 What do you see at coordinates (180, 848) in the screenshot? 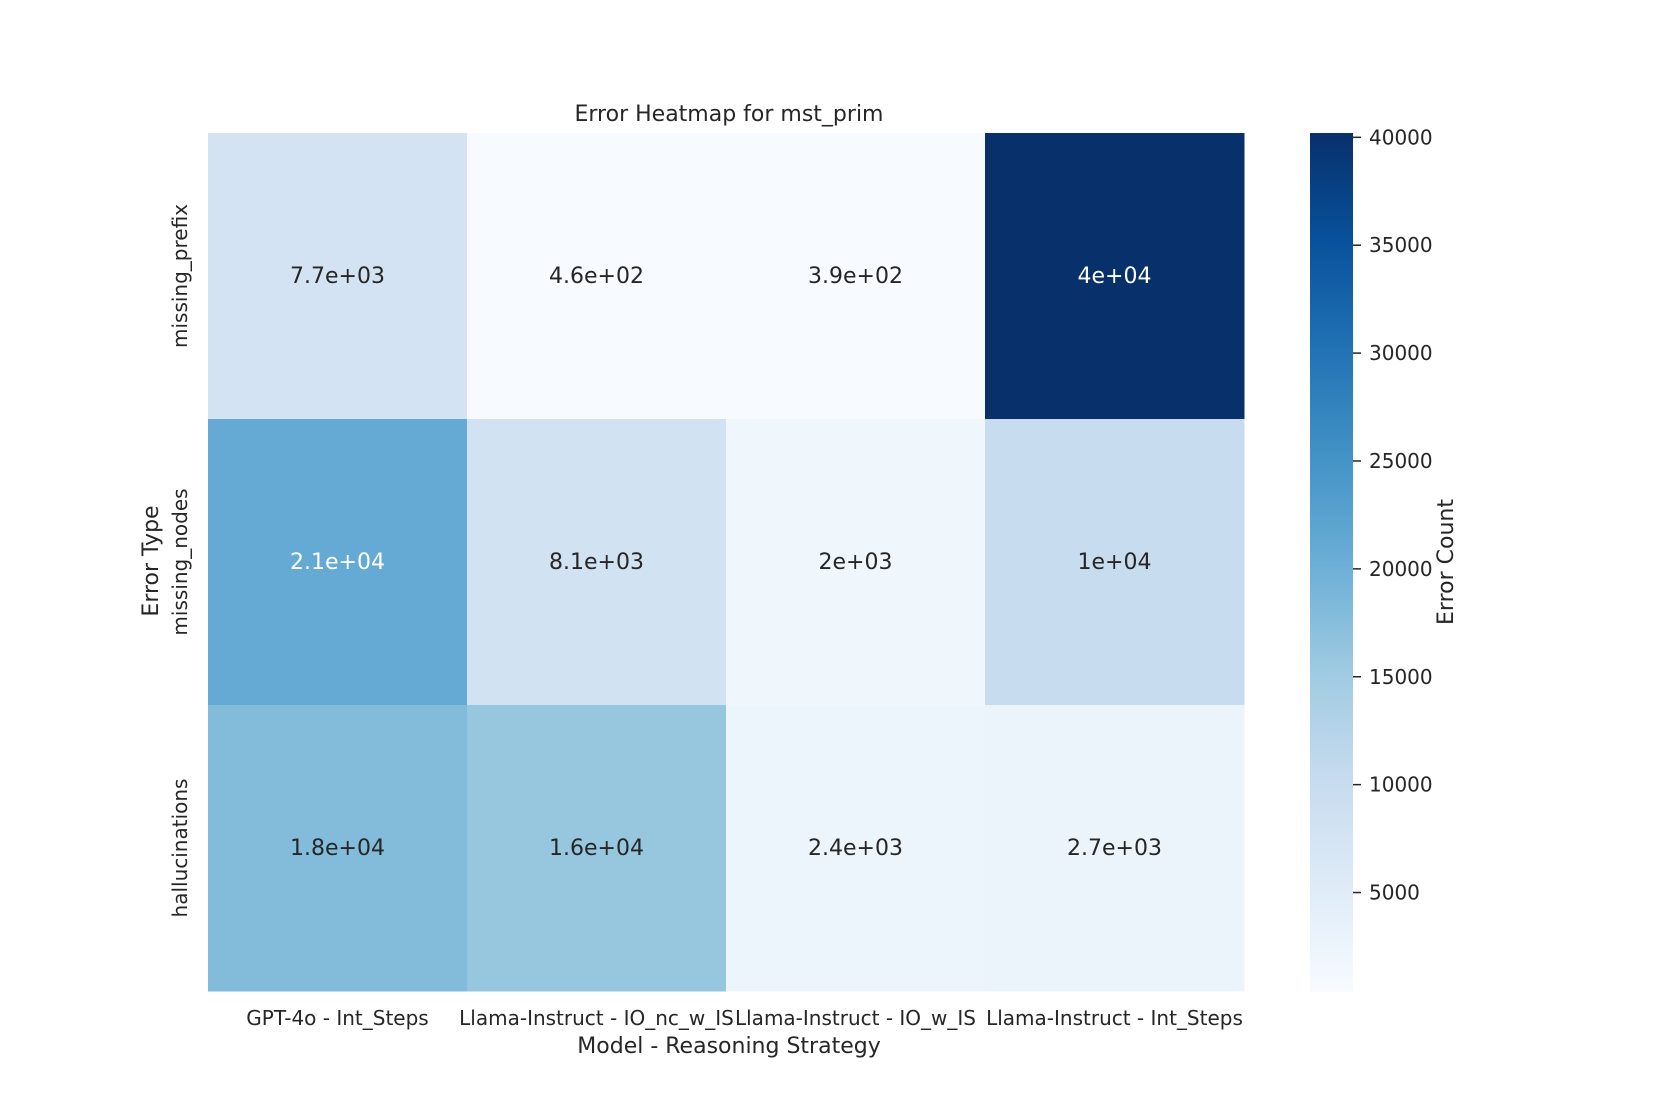
I see `y-tick-label: hallucinations` at bounding box center [180, 848].